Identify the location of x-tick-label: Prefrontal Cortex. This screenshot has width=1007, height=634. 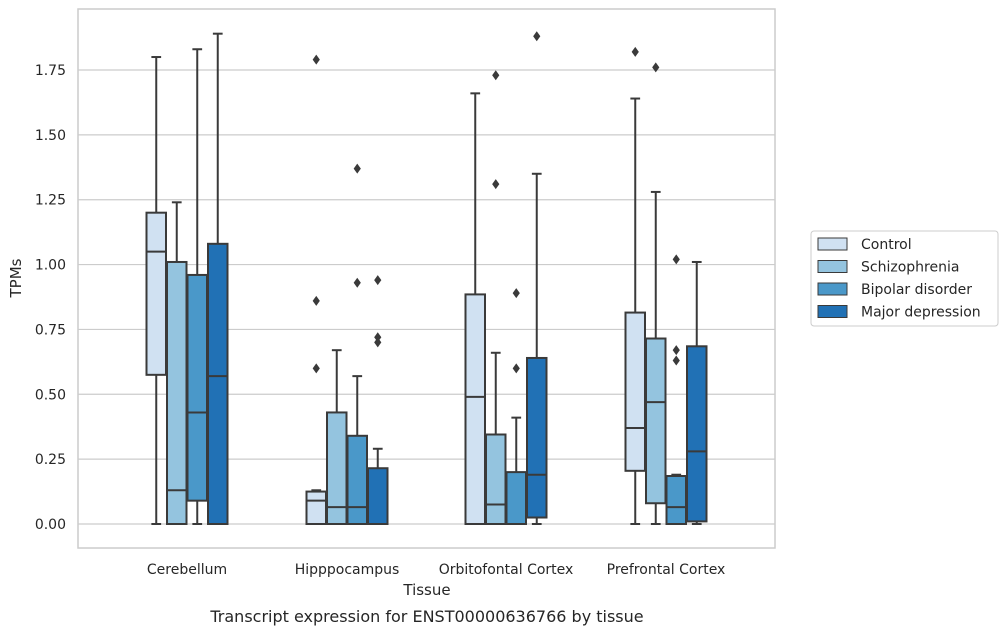
(666, 570).